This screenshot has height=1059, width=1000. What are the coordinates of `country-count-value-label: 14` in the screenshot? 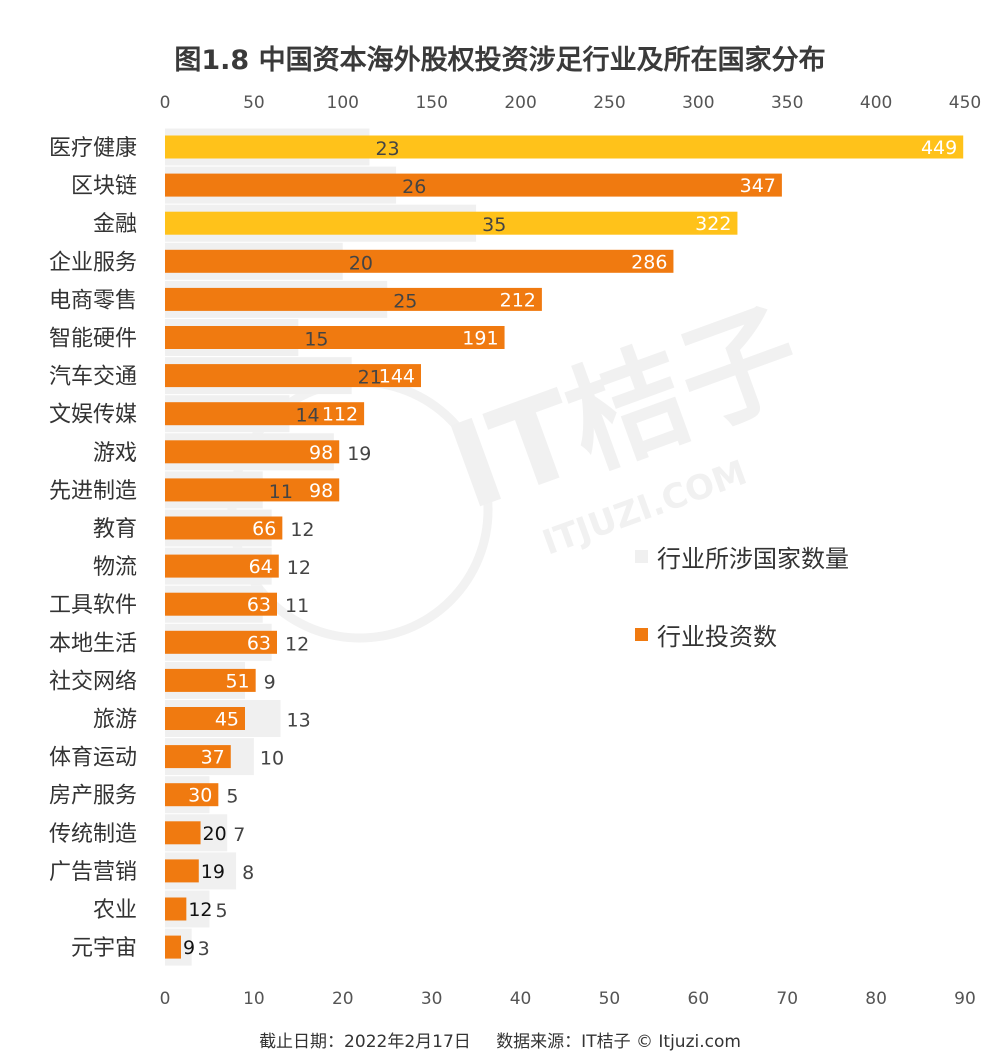 It's located at (307, 416).